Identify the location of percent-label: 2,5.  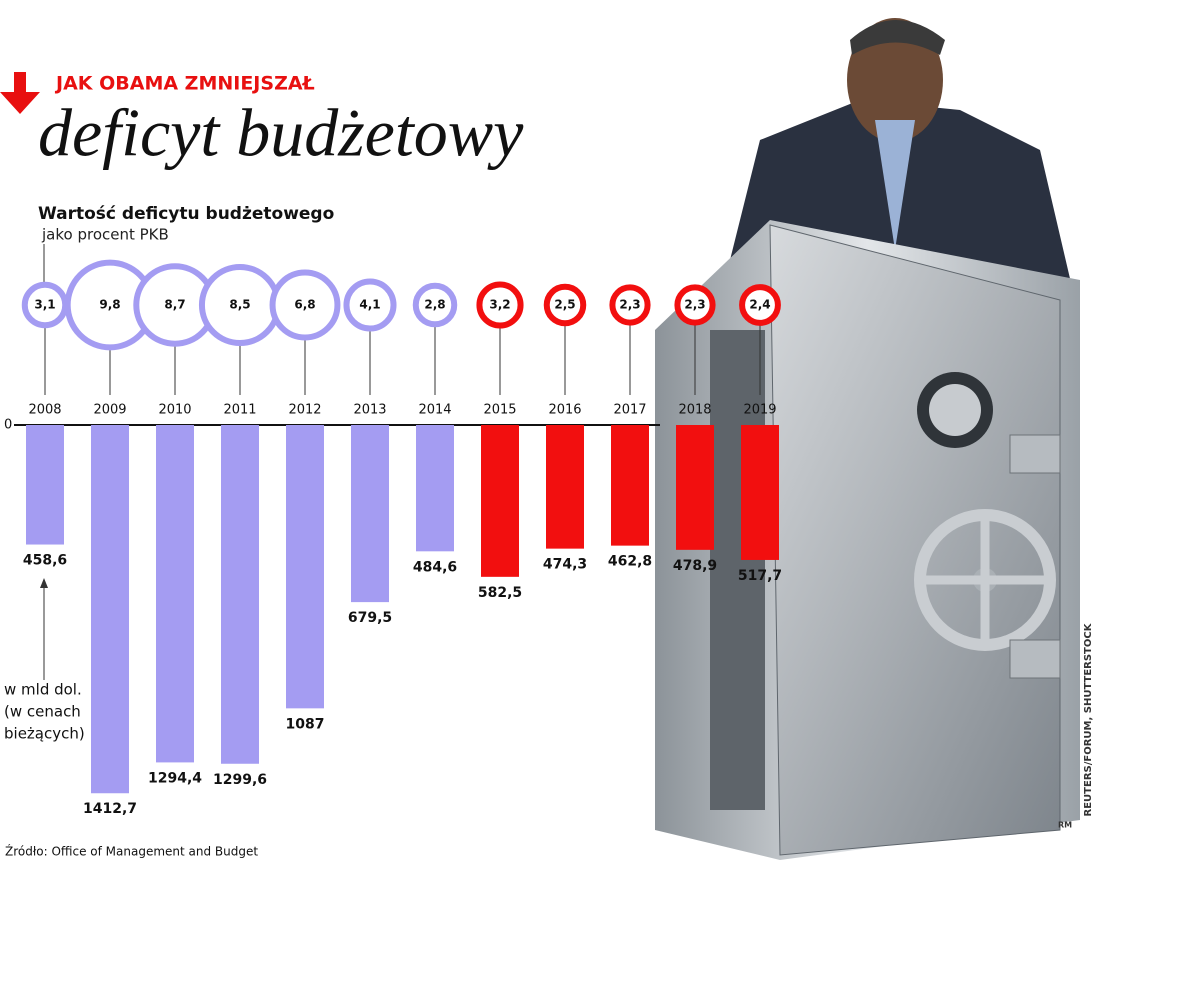
(564, 305).